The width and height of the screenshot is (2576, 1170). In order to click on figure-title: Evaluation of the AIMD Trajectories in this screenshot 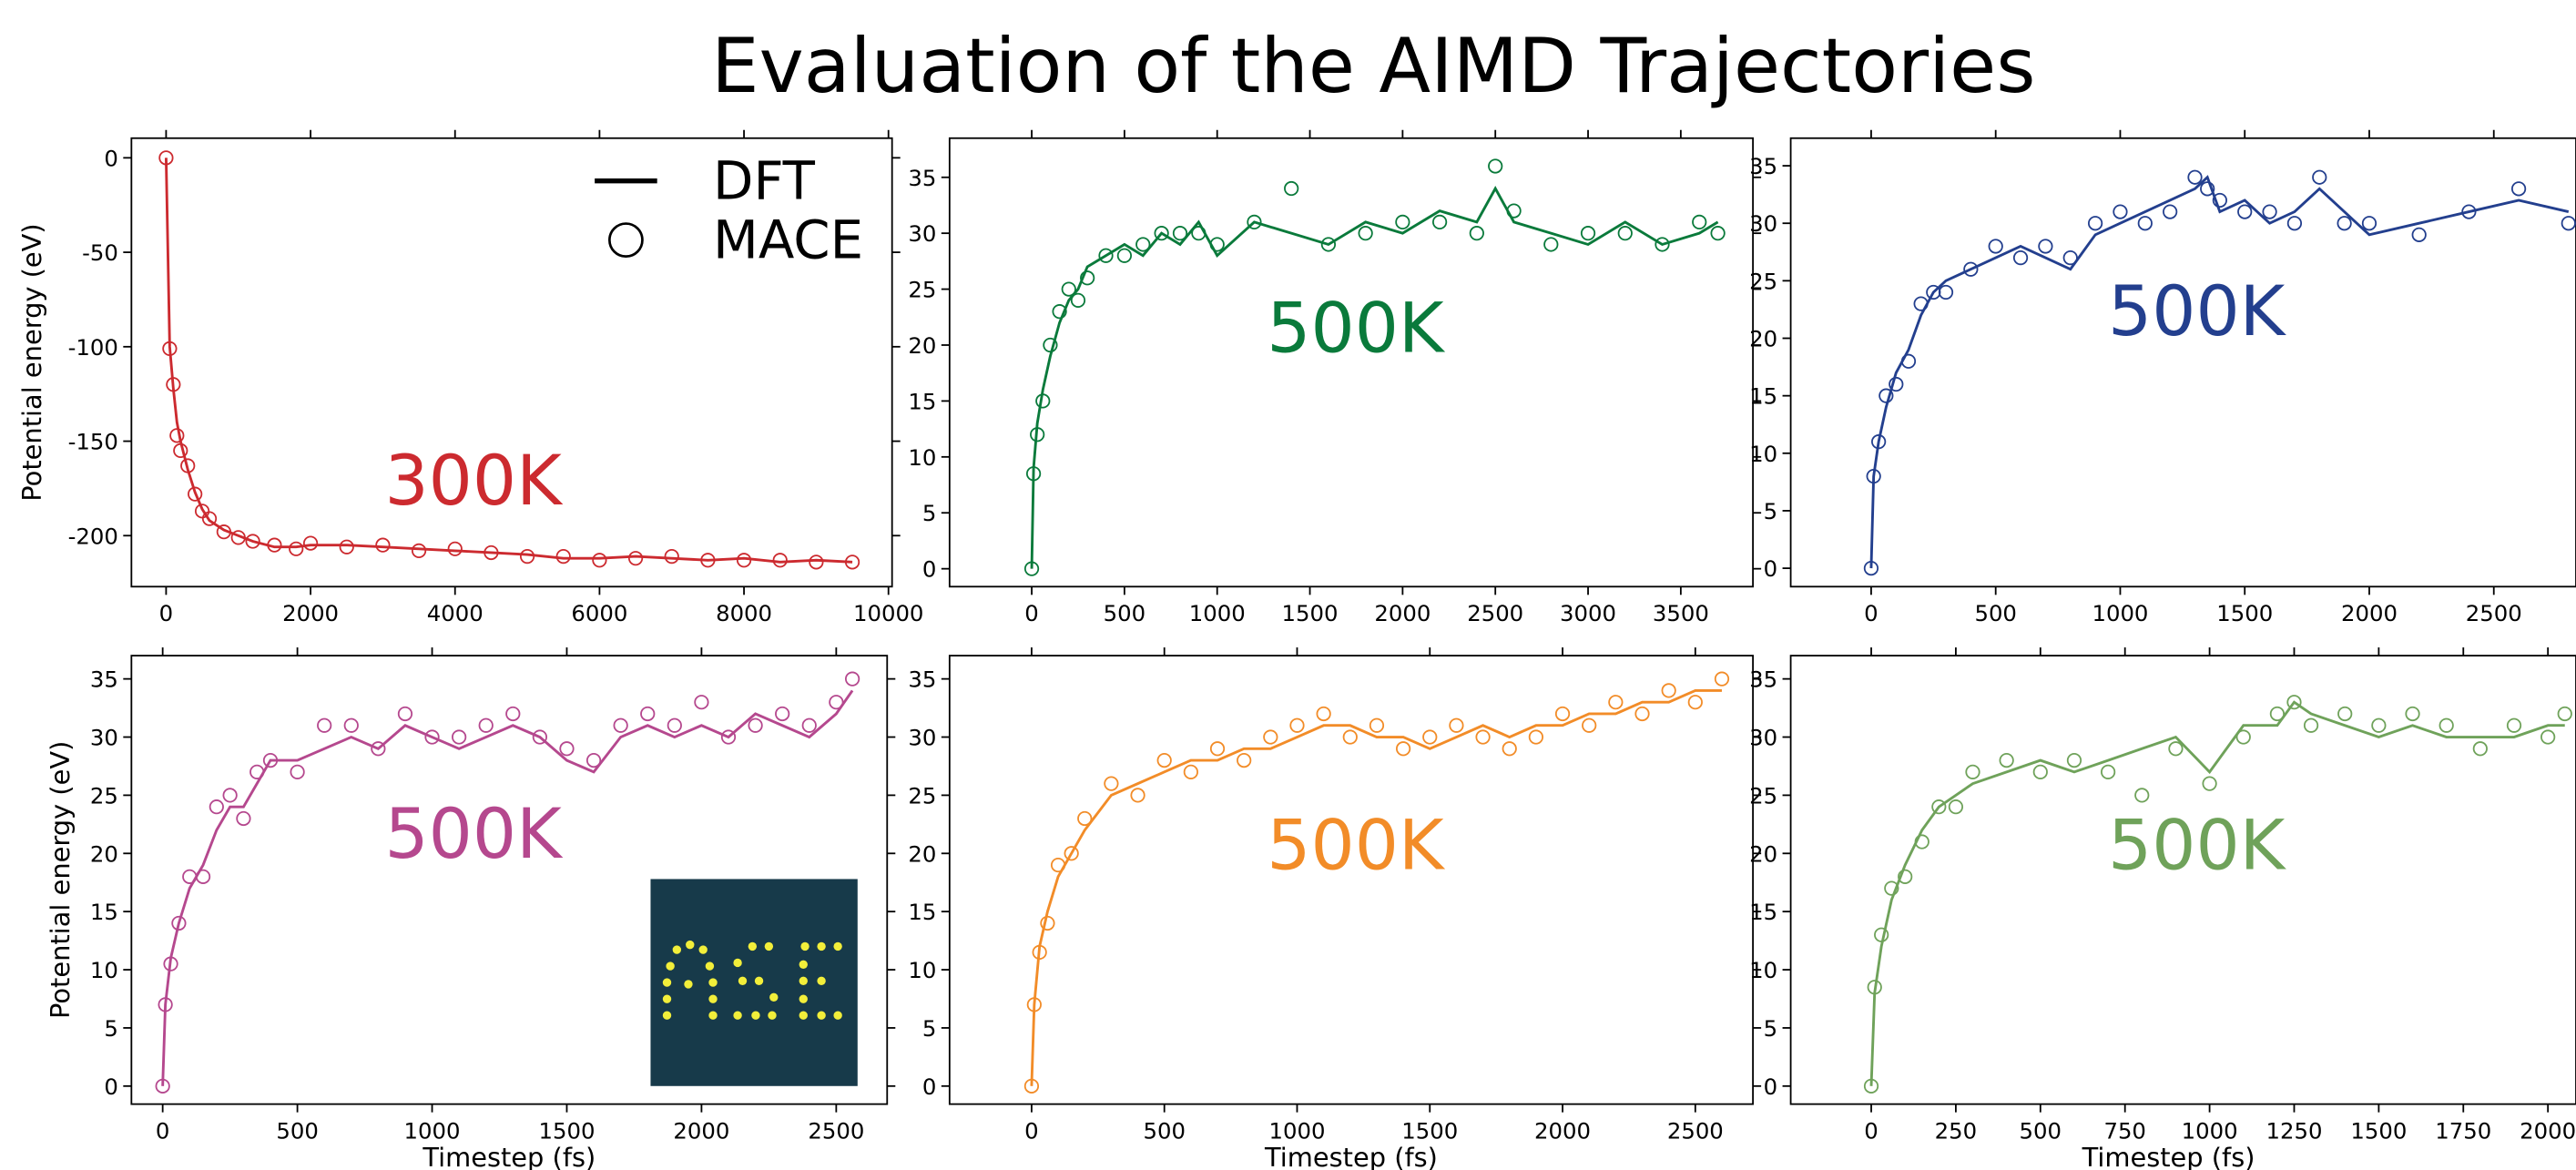, I will do `click(1373, 66)`.